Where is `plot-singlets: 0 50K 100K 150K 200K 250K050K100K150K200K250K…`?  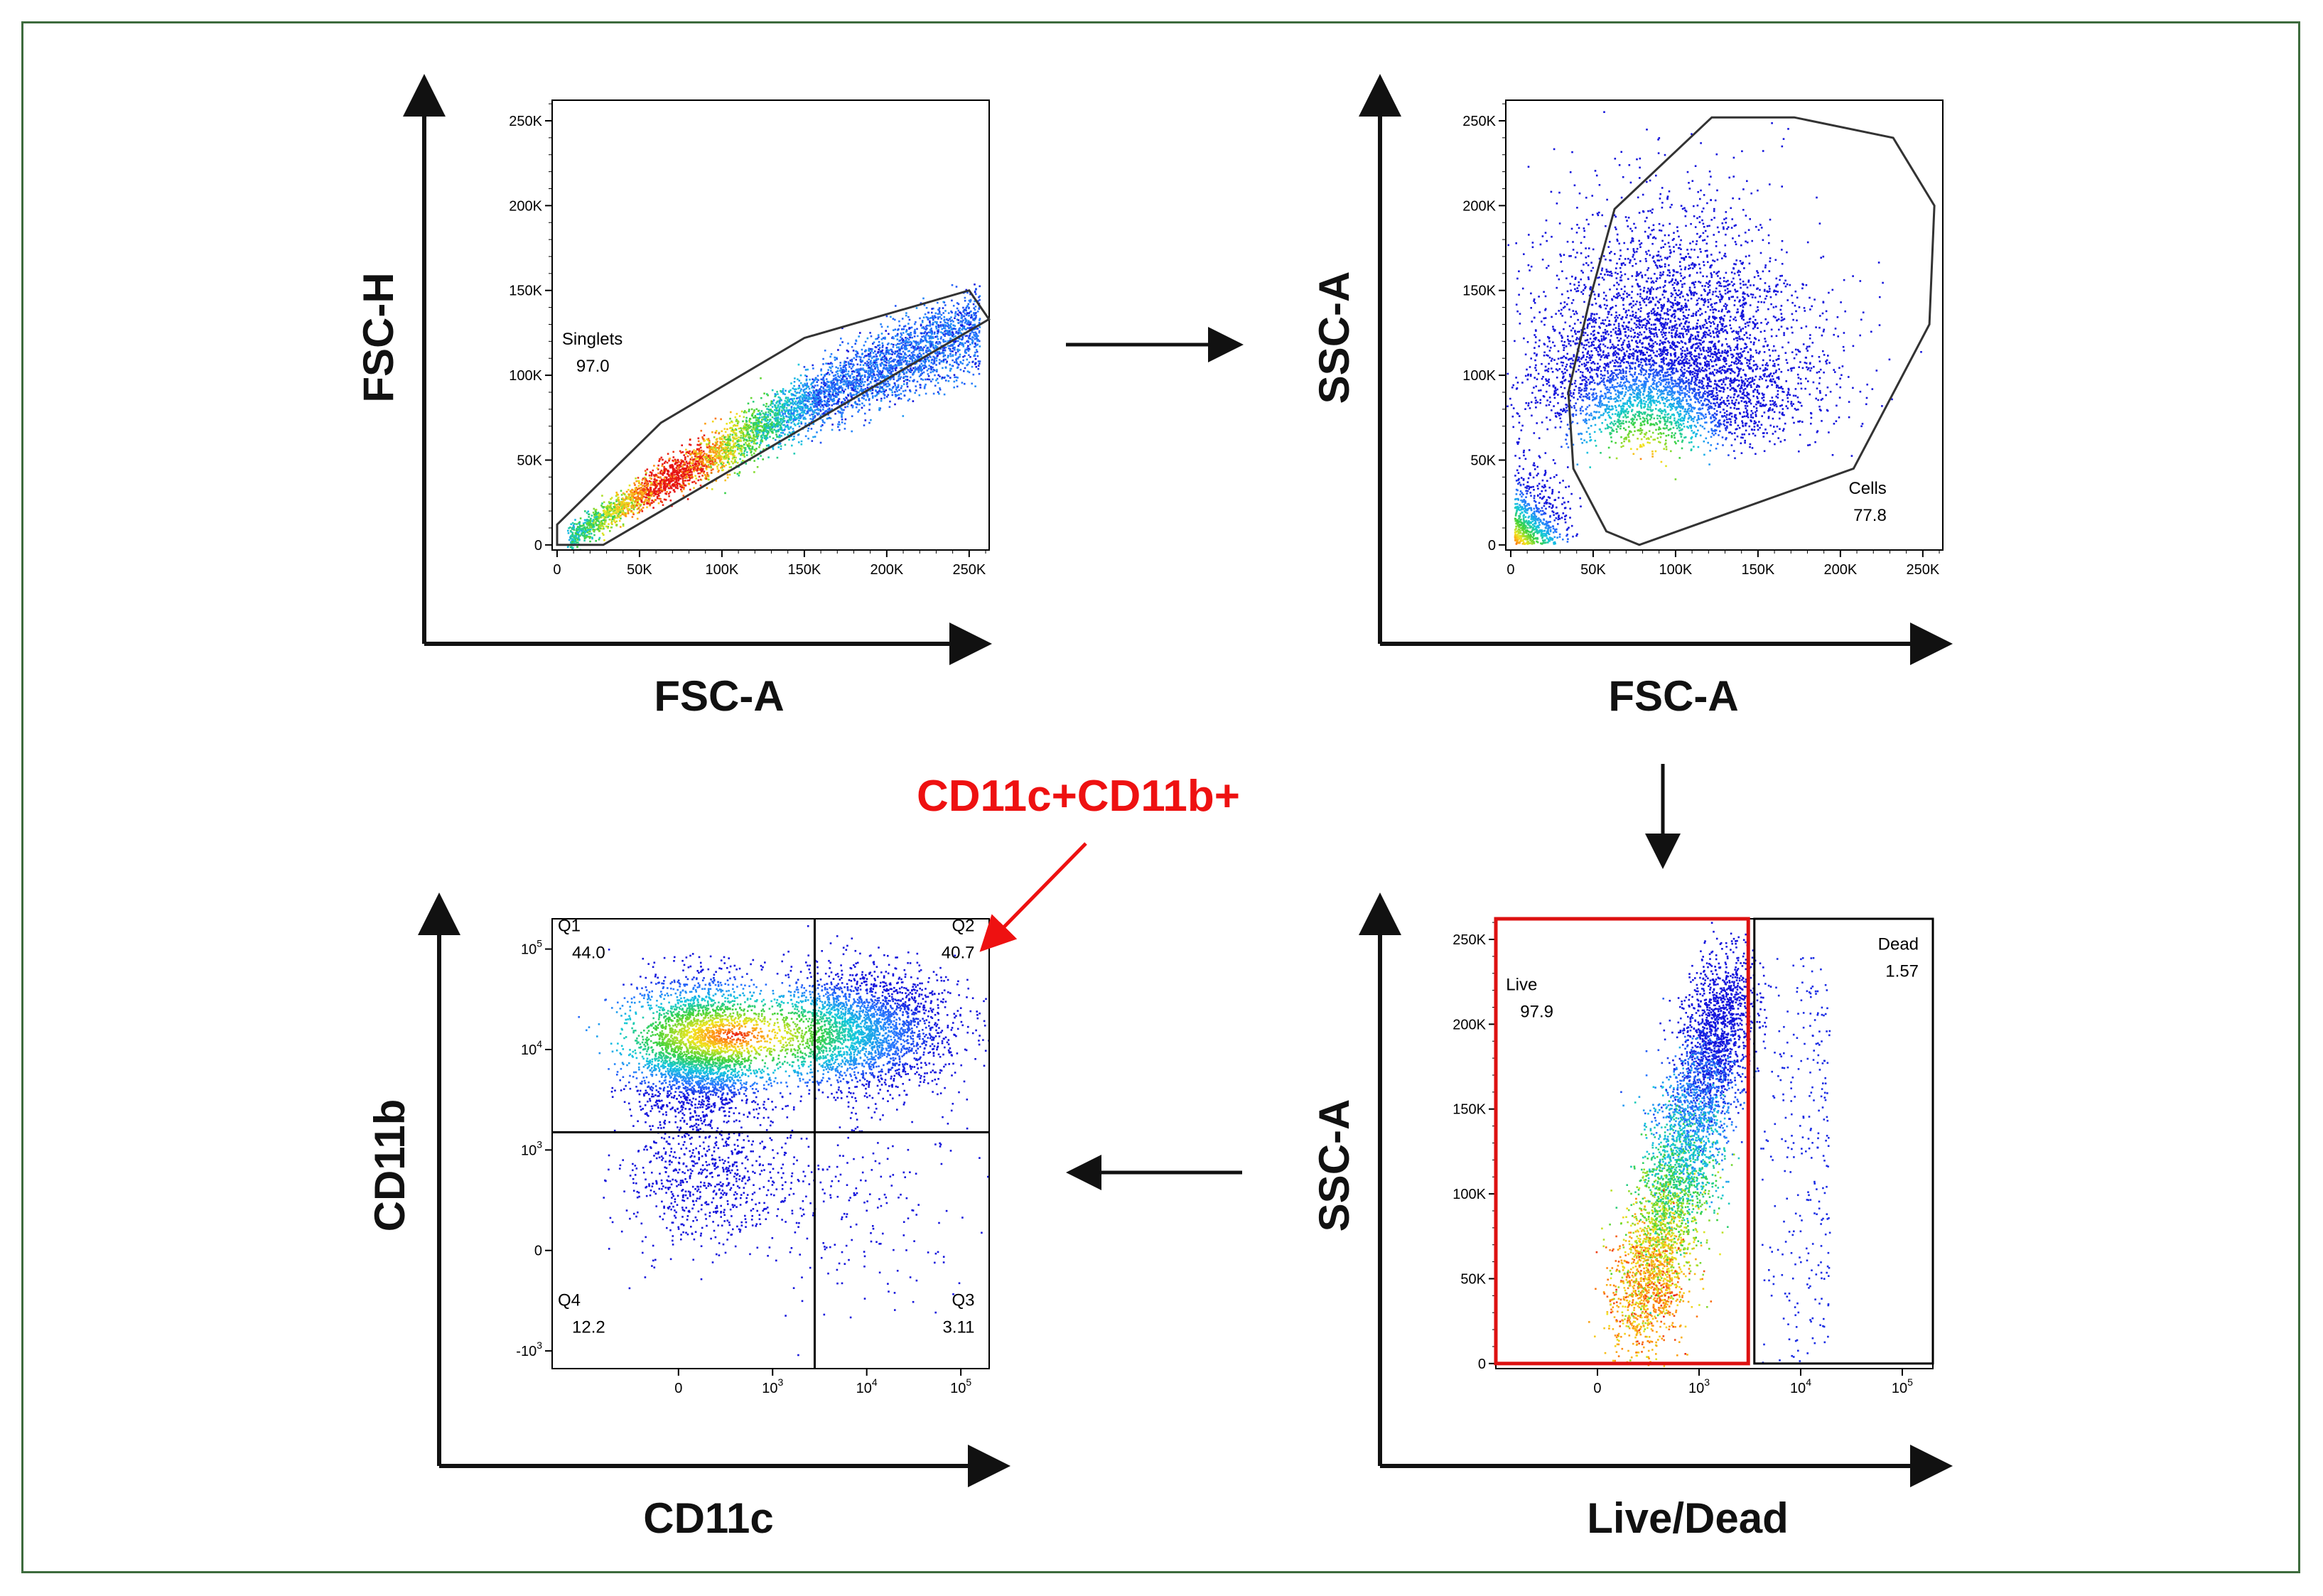 plot-singlets: 0 50K 100K 150K 200K 250K050K100K150K200K250K… is located at coordinates (750, 339).